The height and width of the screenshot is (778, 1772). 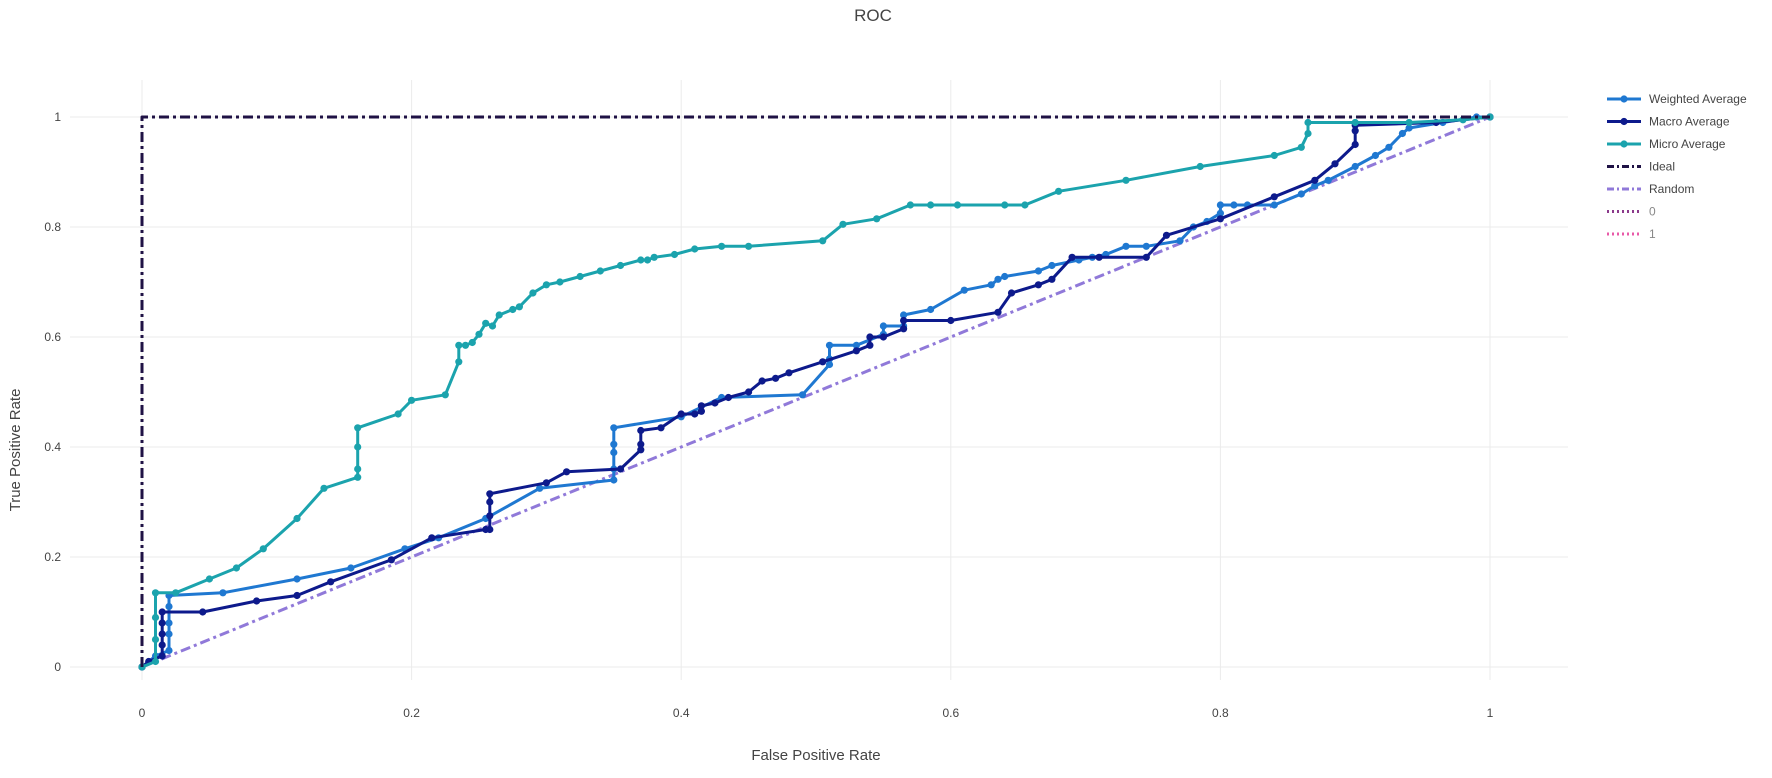 What do you see at coordinates (1668, 122) in the screenshot?
I see `legend-item-macro-average: Macro Average` at bounding box center [1668, 122].